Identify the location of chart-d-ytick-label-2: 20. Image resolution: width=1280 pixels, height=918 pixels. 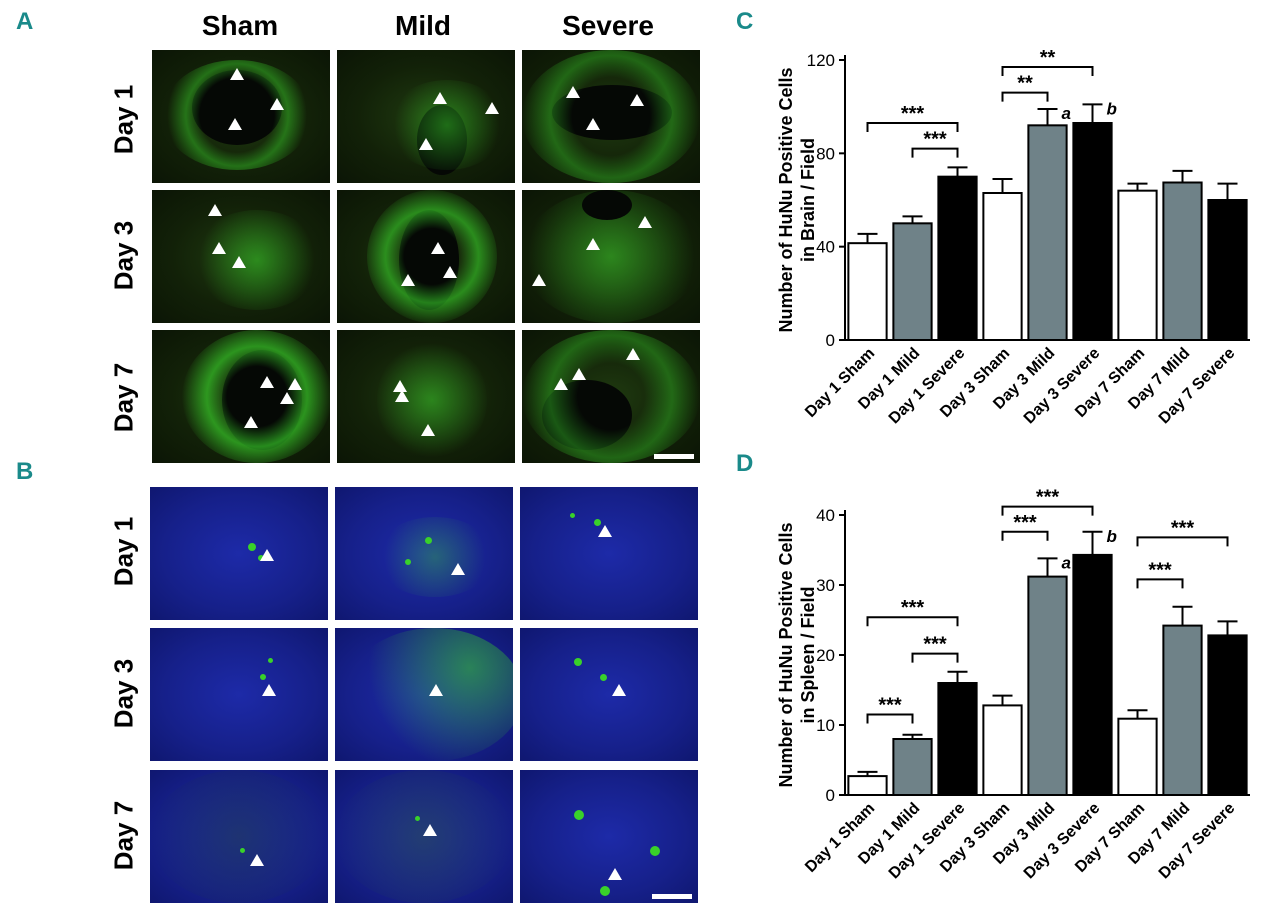
(825, 655).